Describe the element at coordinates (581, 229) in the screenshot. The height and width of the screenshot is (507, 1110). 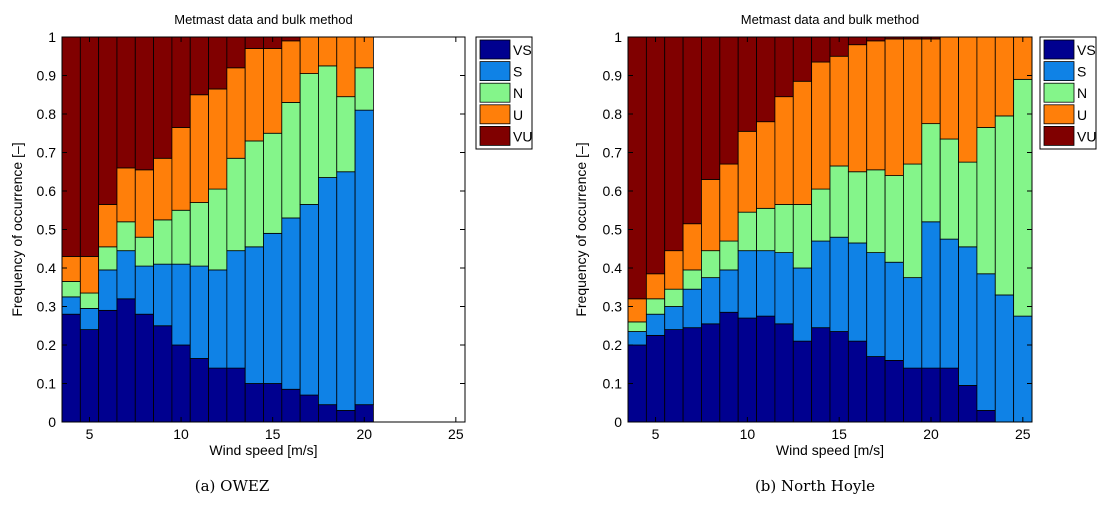
I see `y-axis-label: Frequency of occurrence [–]` at that location.